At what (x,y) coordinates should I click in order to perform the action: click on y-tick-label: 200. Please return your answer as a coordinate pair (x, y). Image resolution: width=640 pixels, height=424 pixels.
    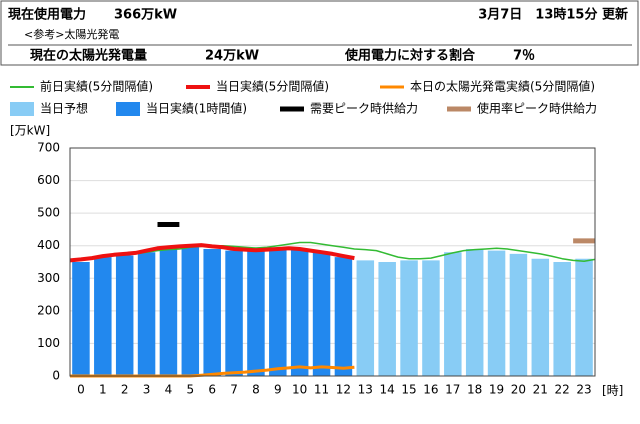
    Looking at the image, I should click on (48, 310).